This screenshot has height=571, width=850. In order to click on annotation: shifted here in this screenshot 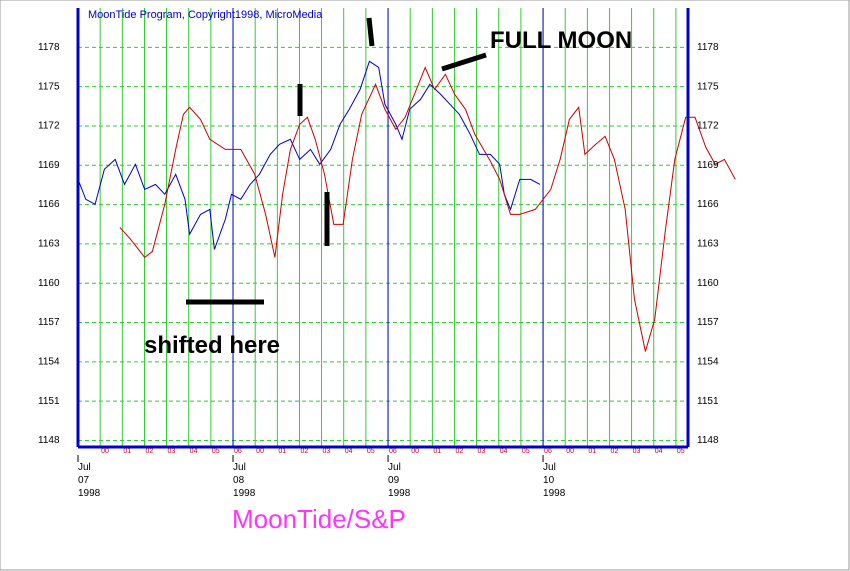, I will do `click(212, 345)`.